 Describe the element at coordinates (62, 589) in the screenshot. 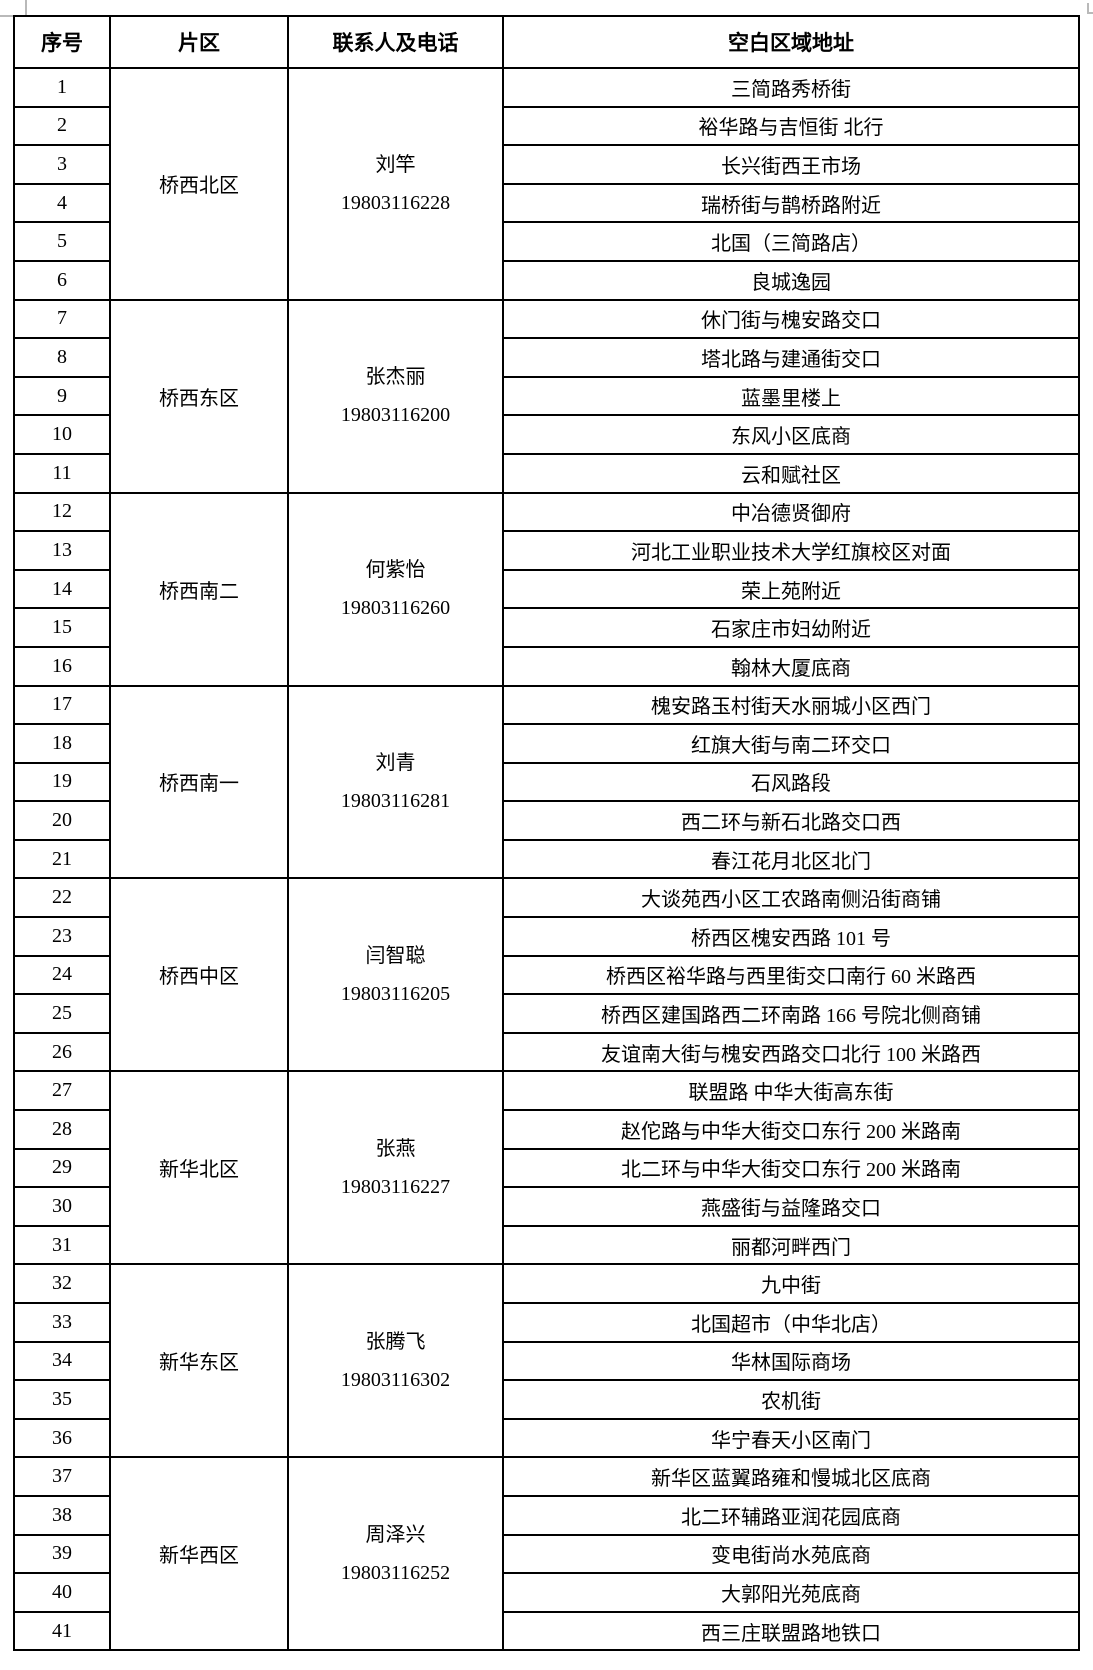

I see `row-number-cell: 14` at that location.